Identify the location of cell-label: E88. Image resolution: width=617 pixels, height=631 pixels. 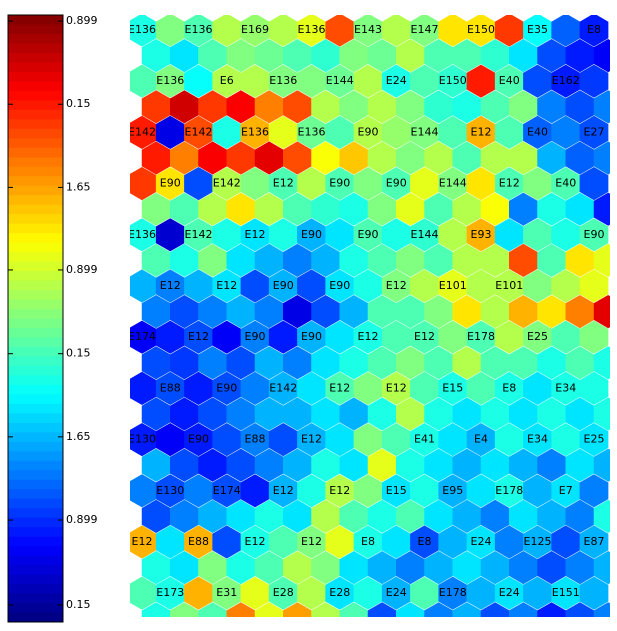
(198, 541).